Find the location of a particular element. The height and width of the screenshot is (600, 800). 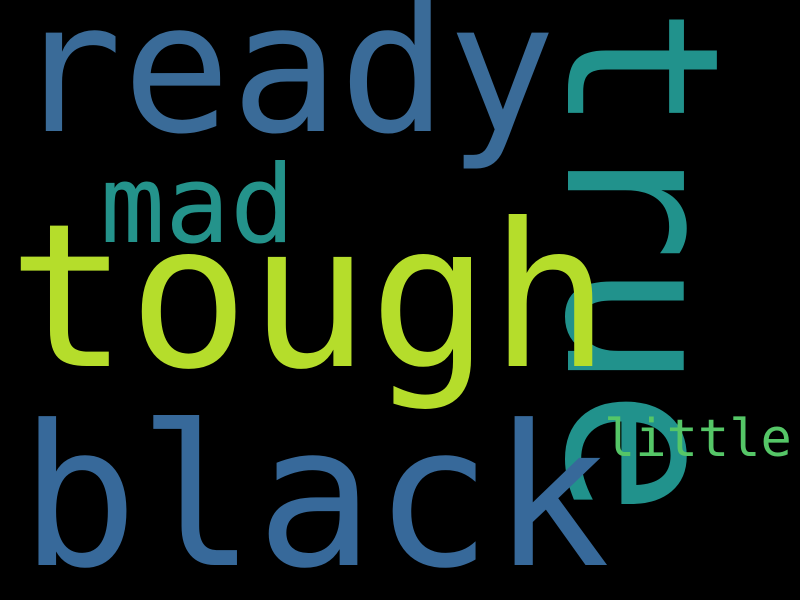

word-little: little is located at coordinates (698, 439).